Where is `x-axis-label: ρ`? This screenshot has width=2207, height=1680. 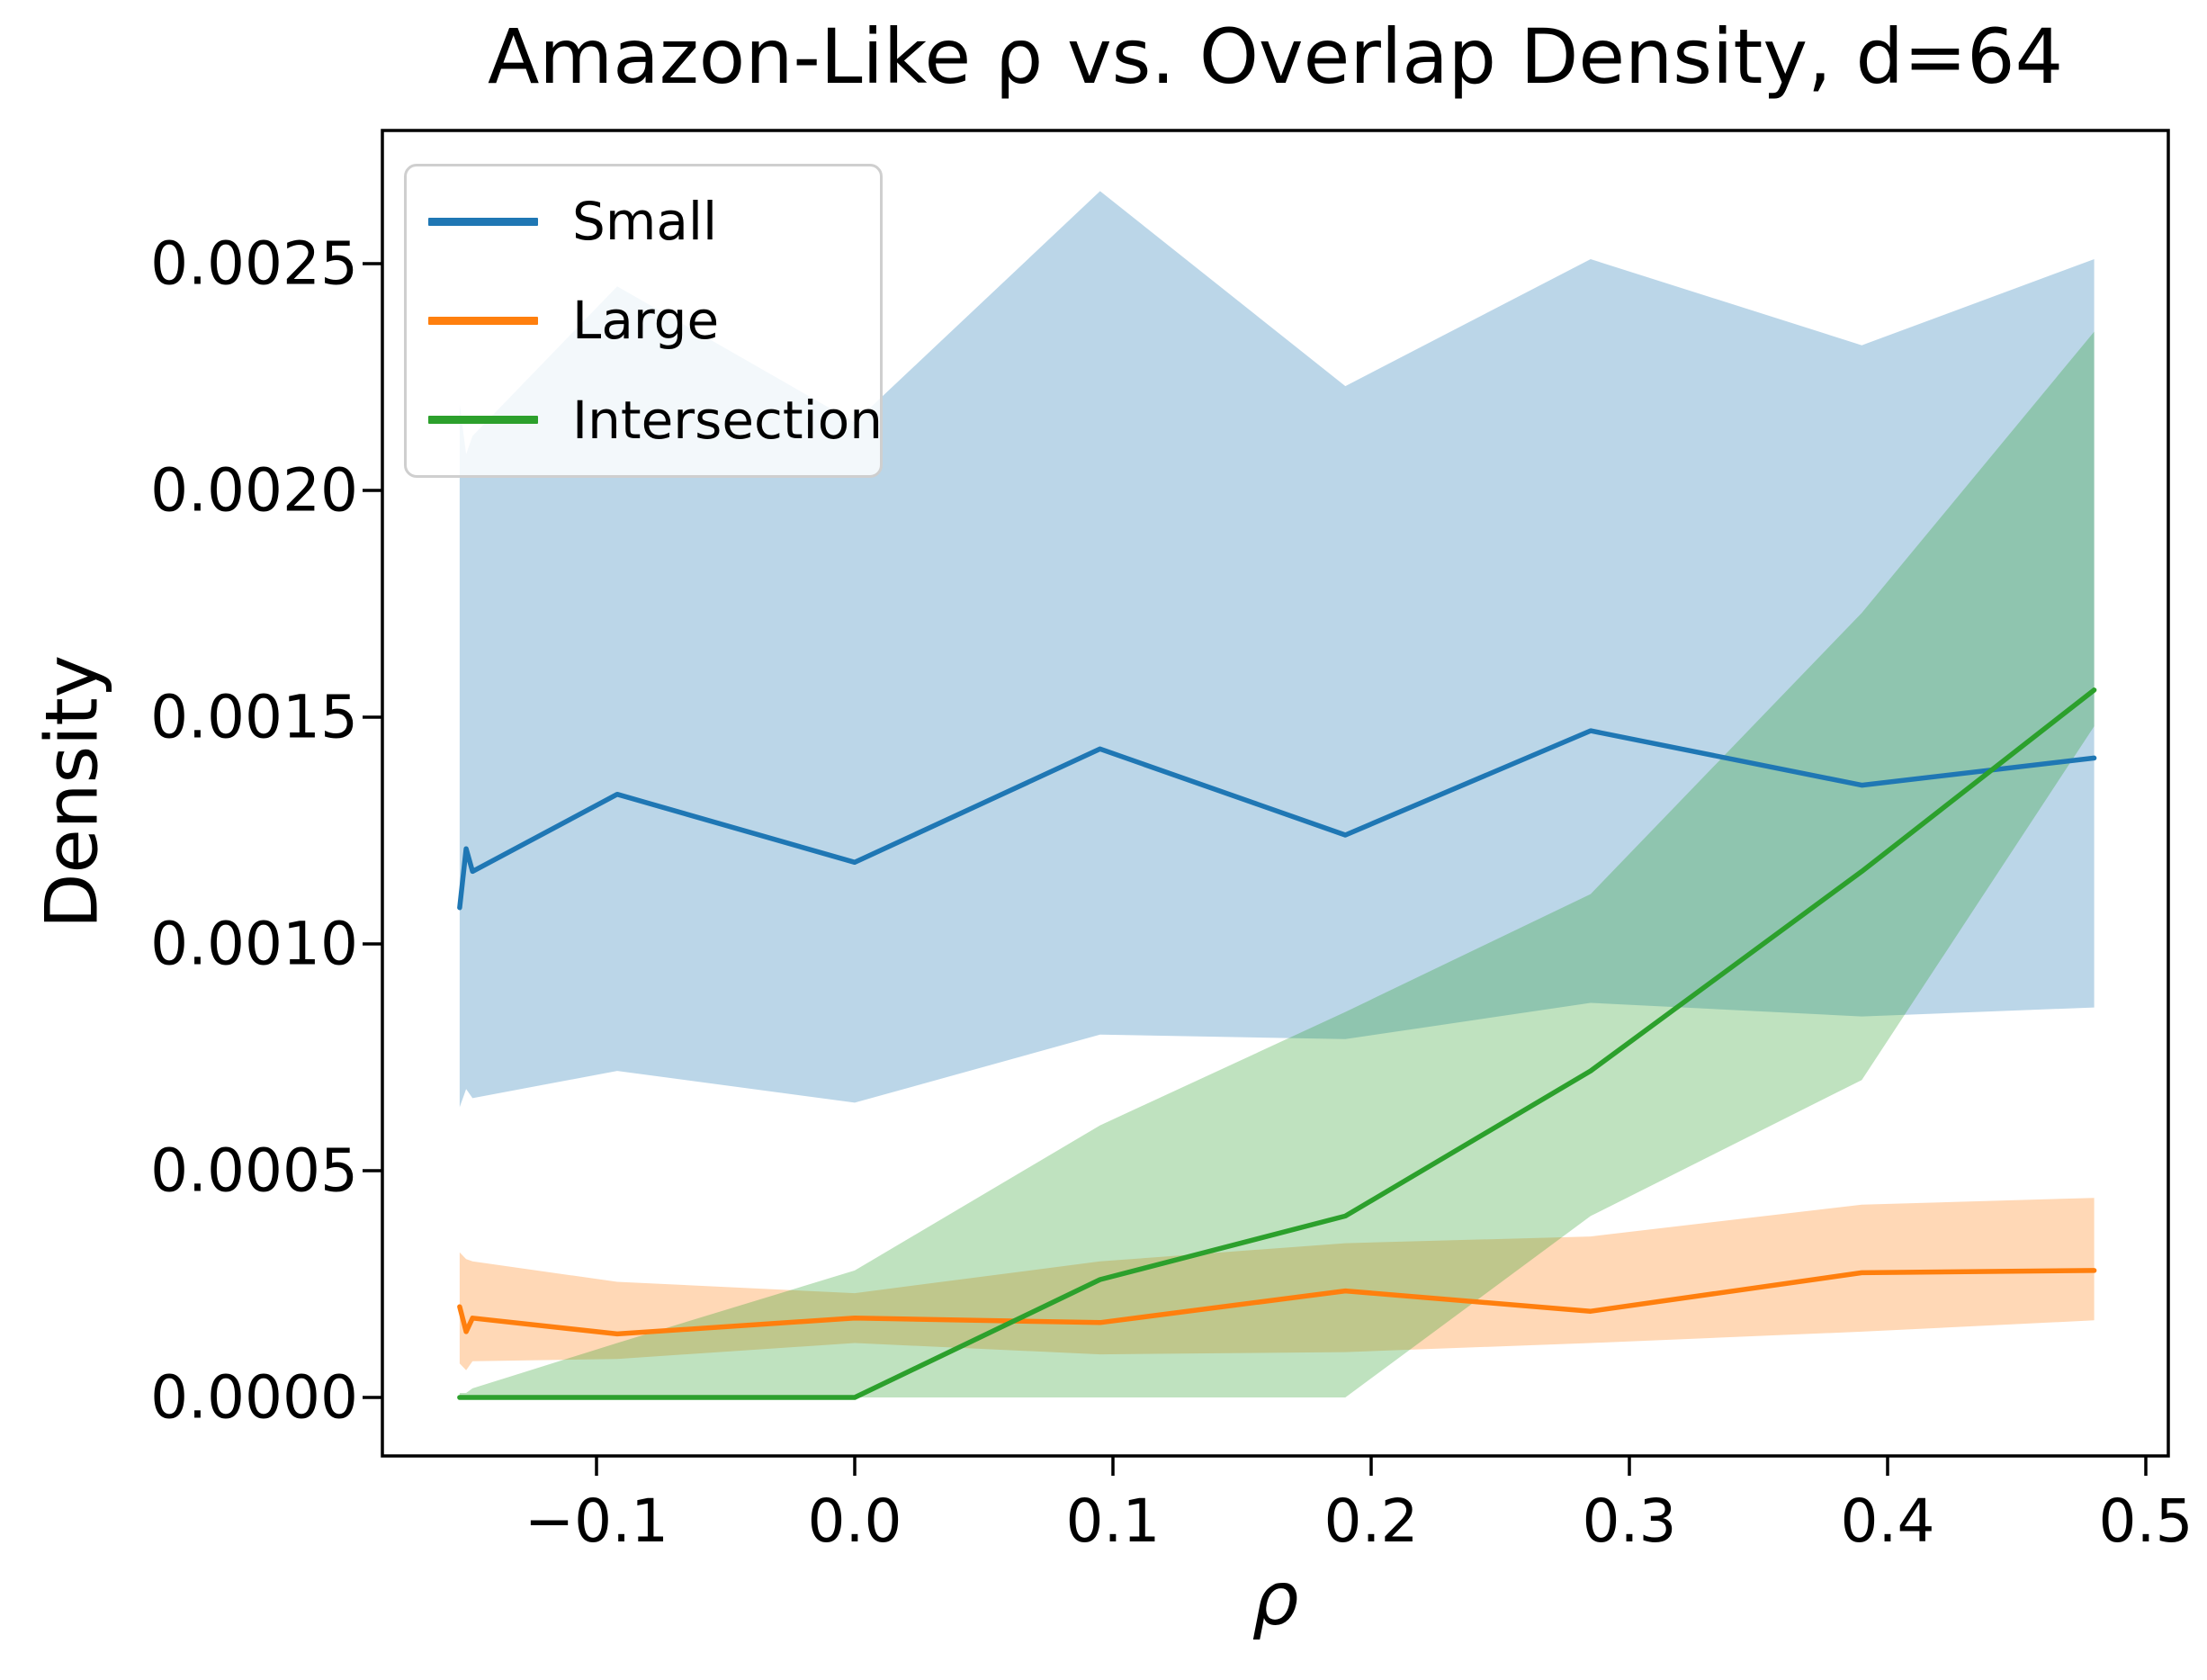
x-axis-label: ρ is located at coordinates (1275, 1599).